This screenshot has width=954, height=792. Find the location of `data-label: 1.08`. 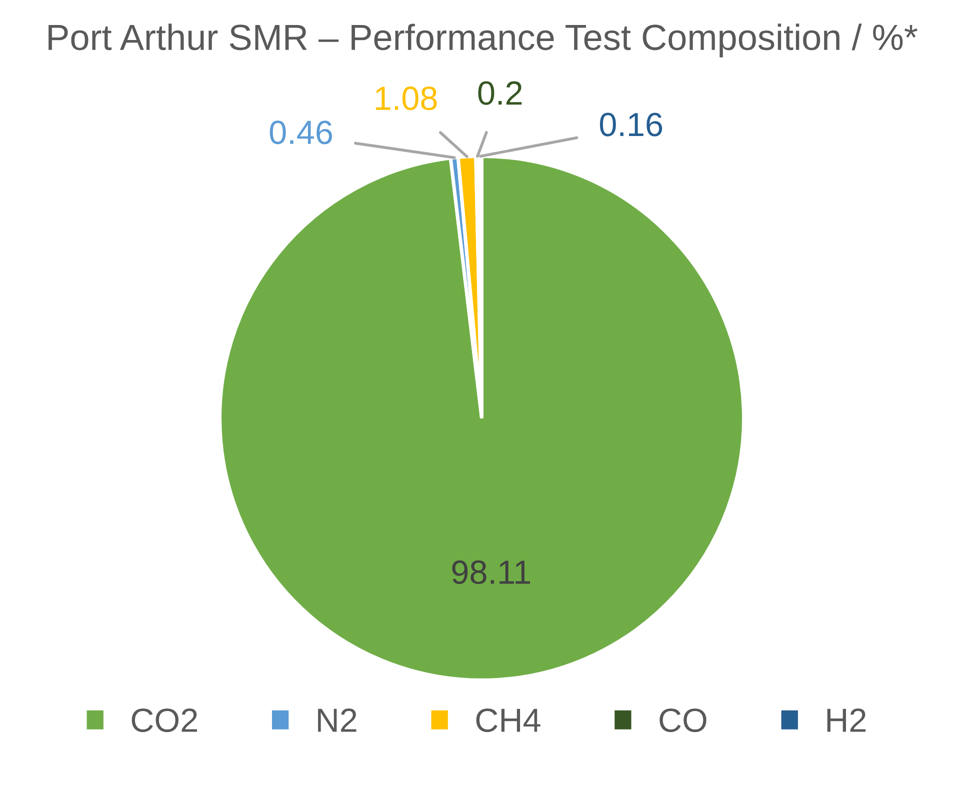

data-label: 1.08 is located at coordinates (406, 98).